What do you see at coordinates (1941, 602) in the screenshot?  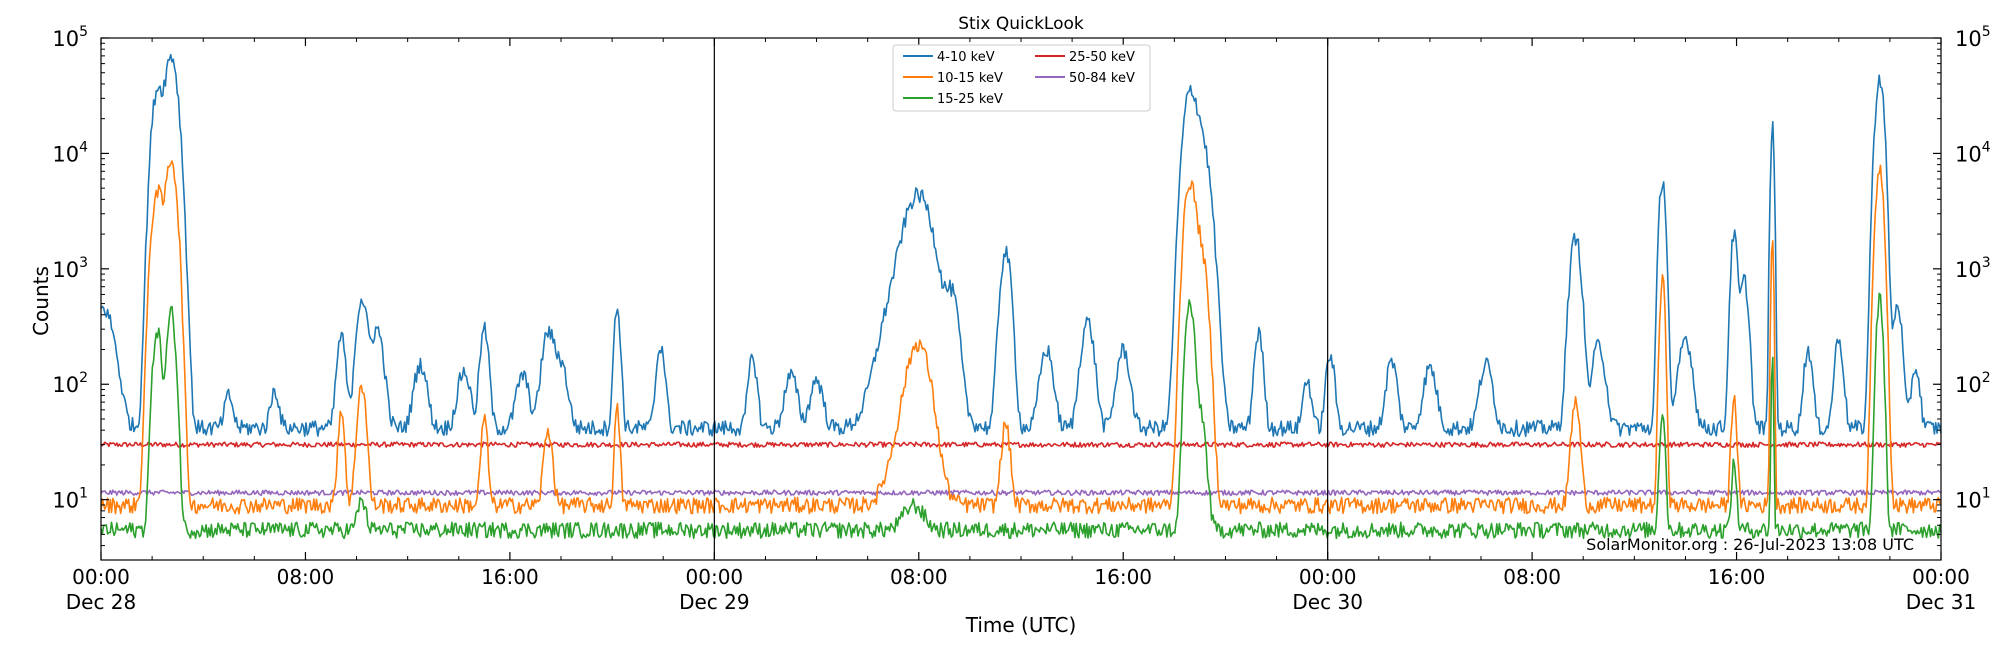 I see `x-tick-date-label: Dec 31` at bounding box center [1941, 602].